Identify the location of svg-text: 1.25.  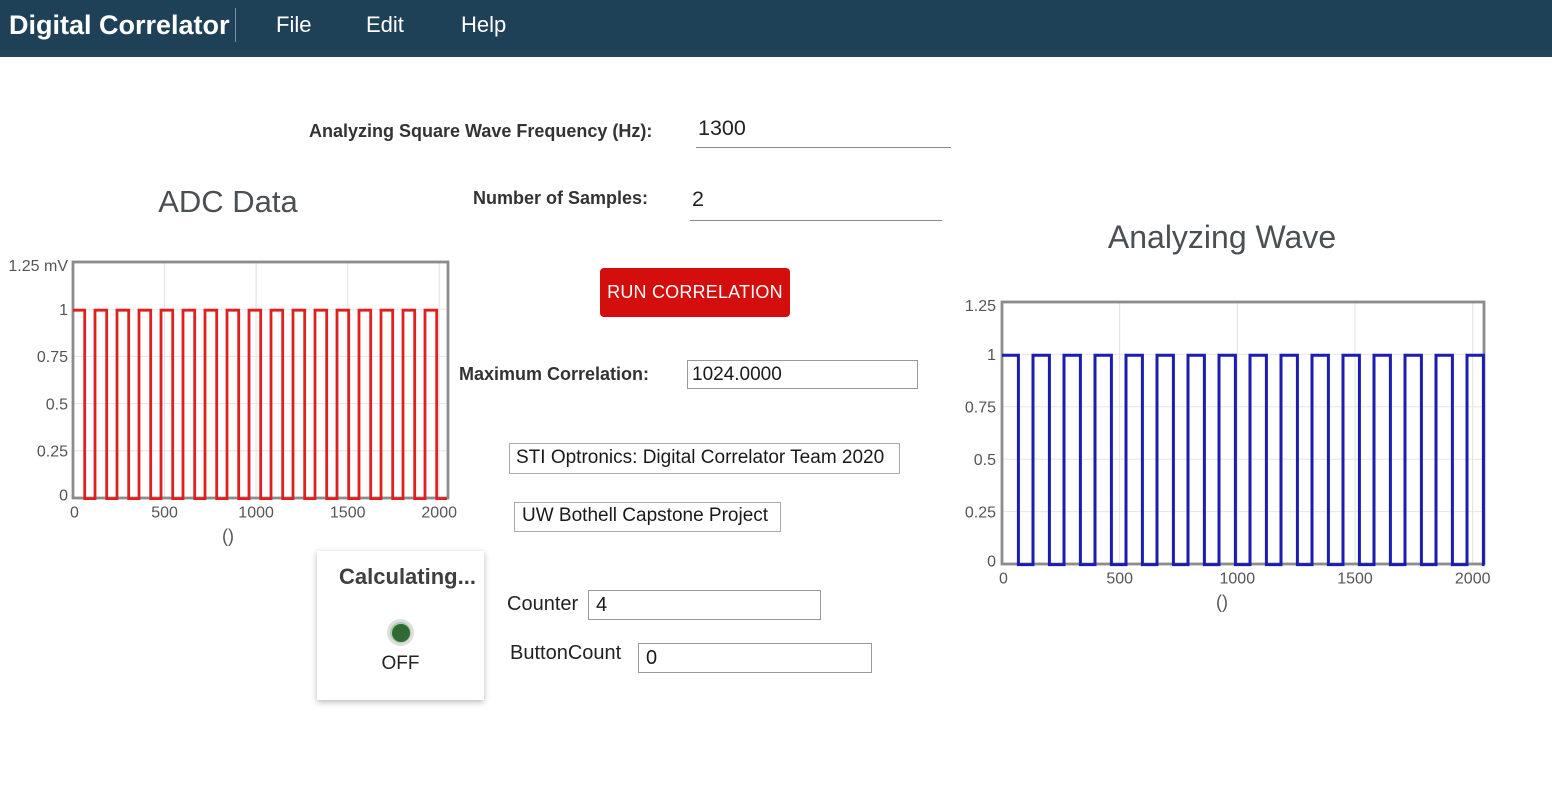
(980, 306).